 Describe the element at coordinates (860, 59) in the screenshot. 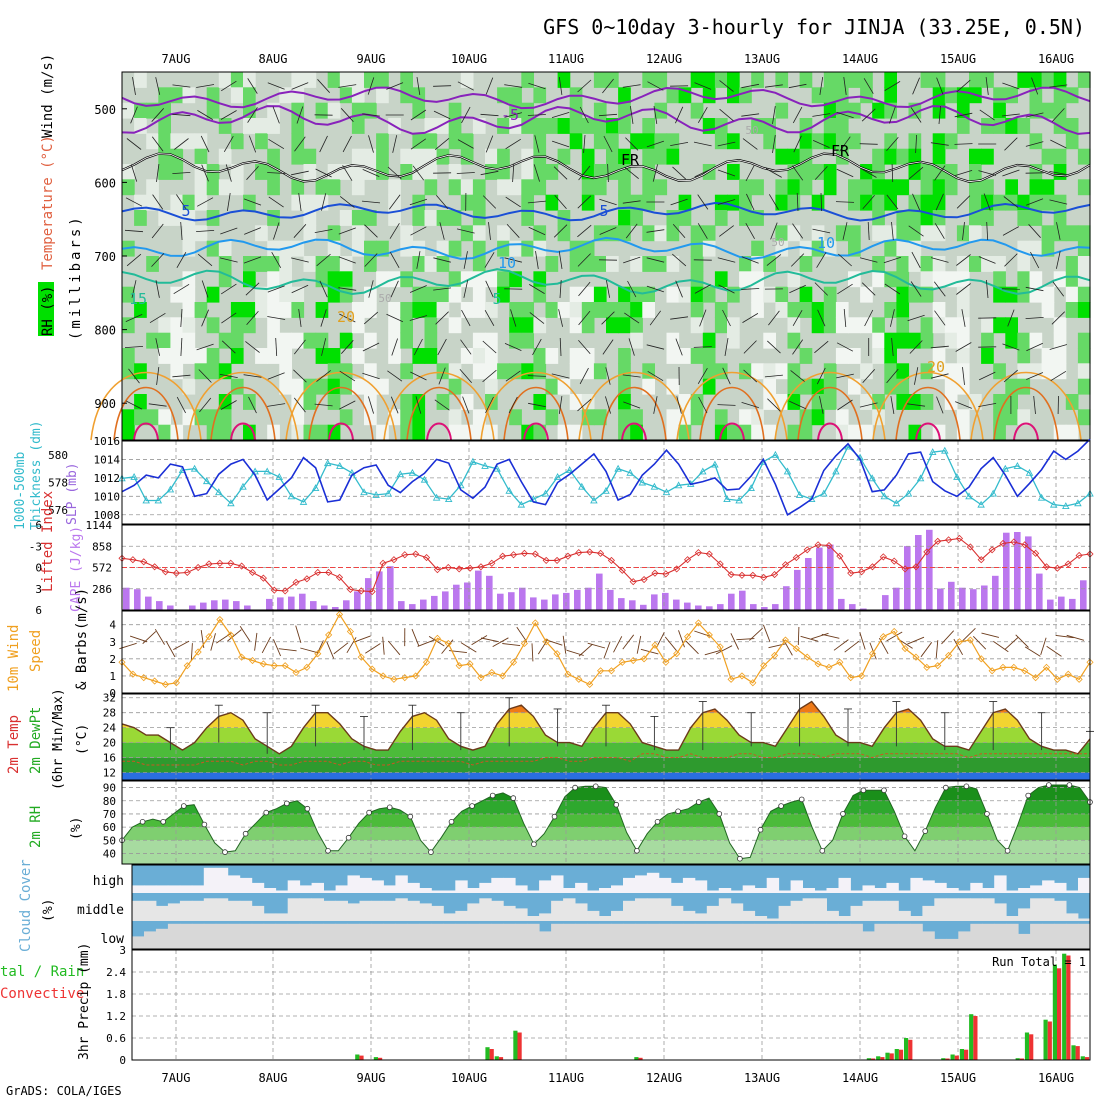

I see `top-date-label: 14AUG` at that location.